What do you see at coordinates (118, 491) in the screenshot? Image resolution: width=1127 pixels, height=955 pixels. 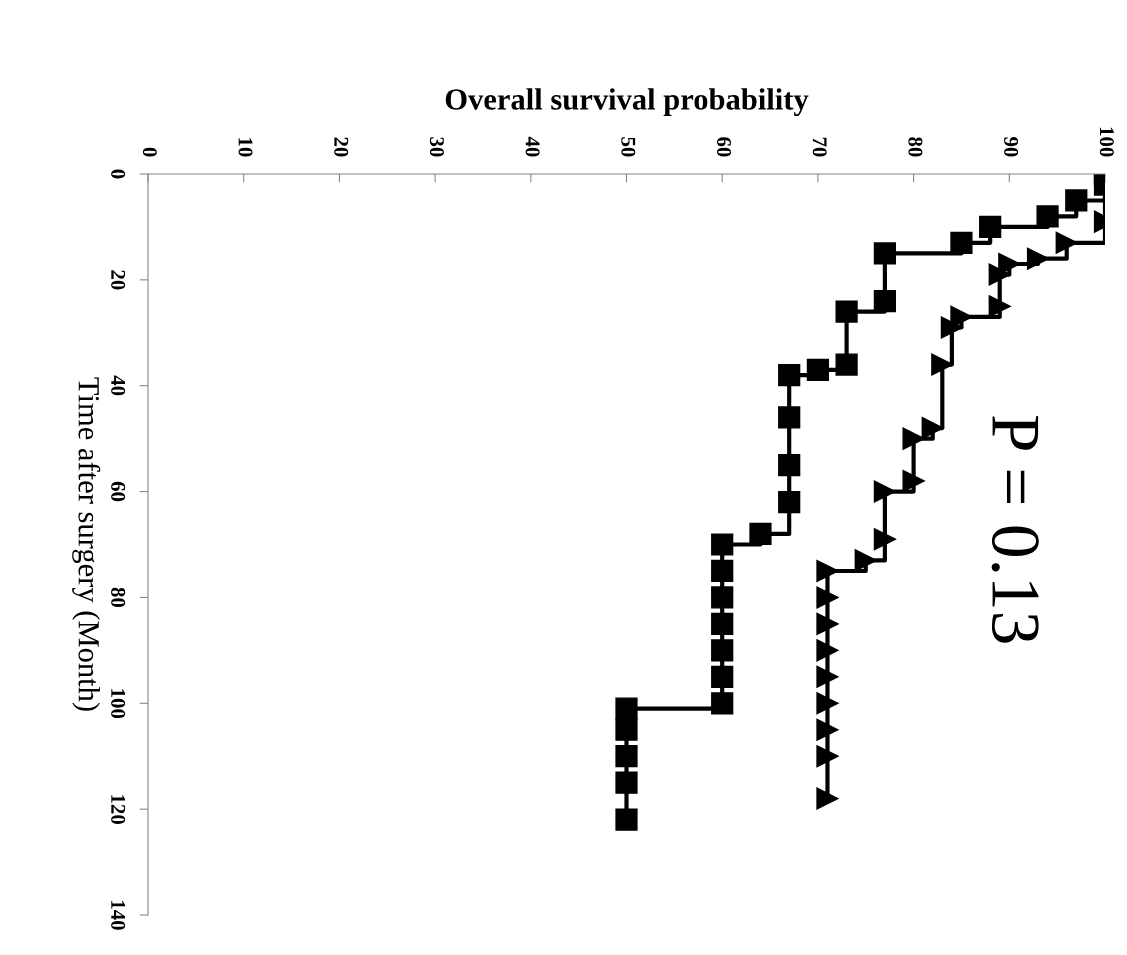 I see `y-tick-label: 60` at bounding box center [118, 491].